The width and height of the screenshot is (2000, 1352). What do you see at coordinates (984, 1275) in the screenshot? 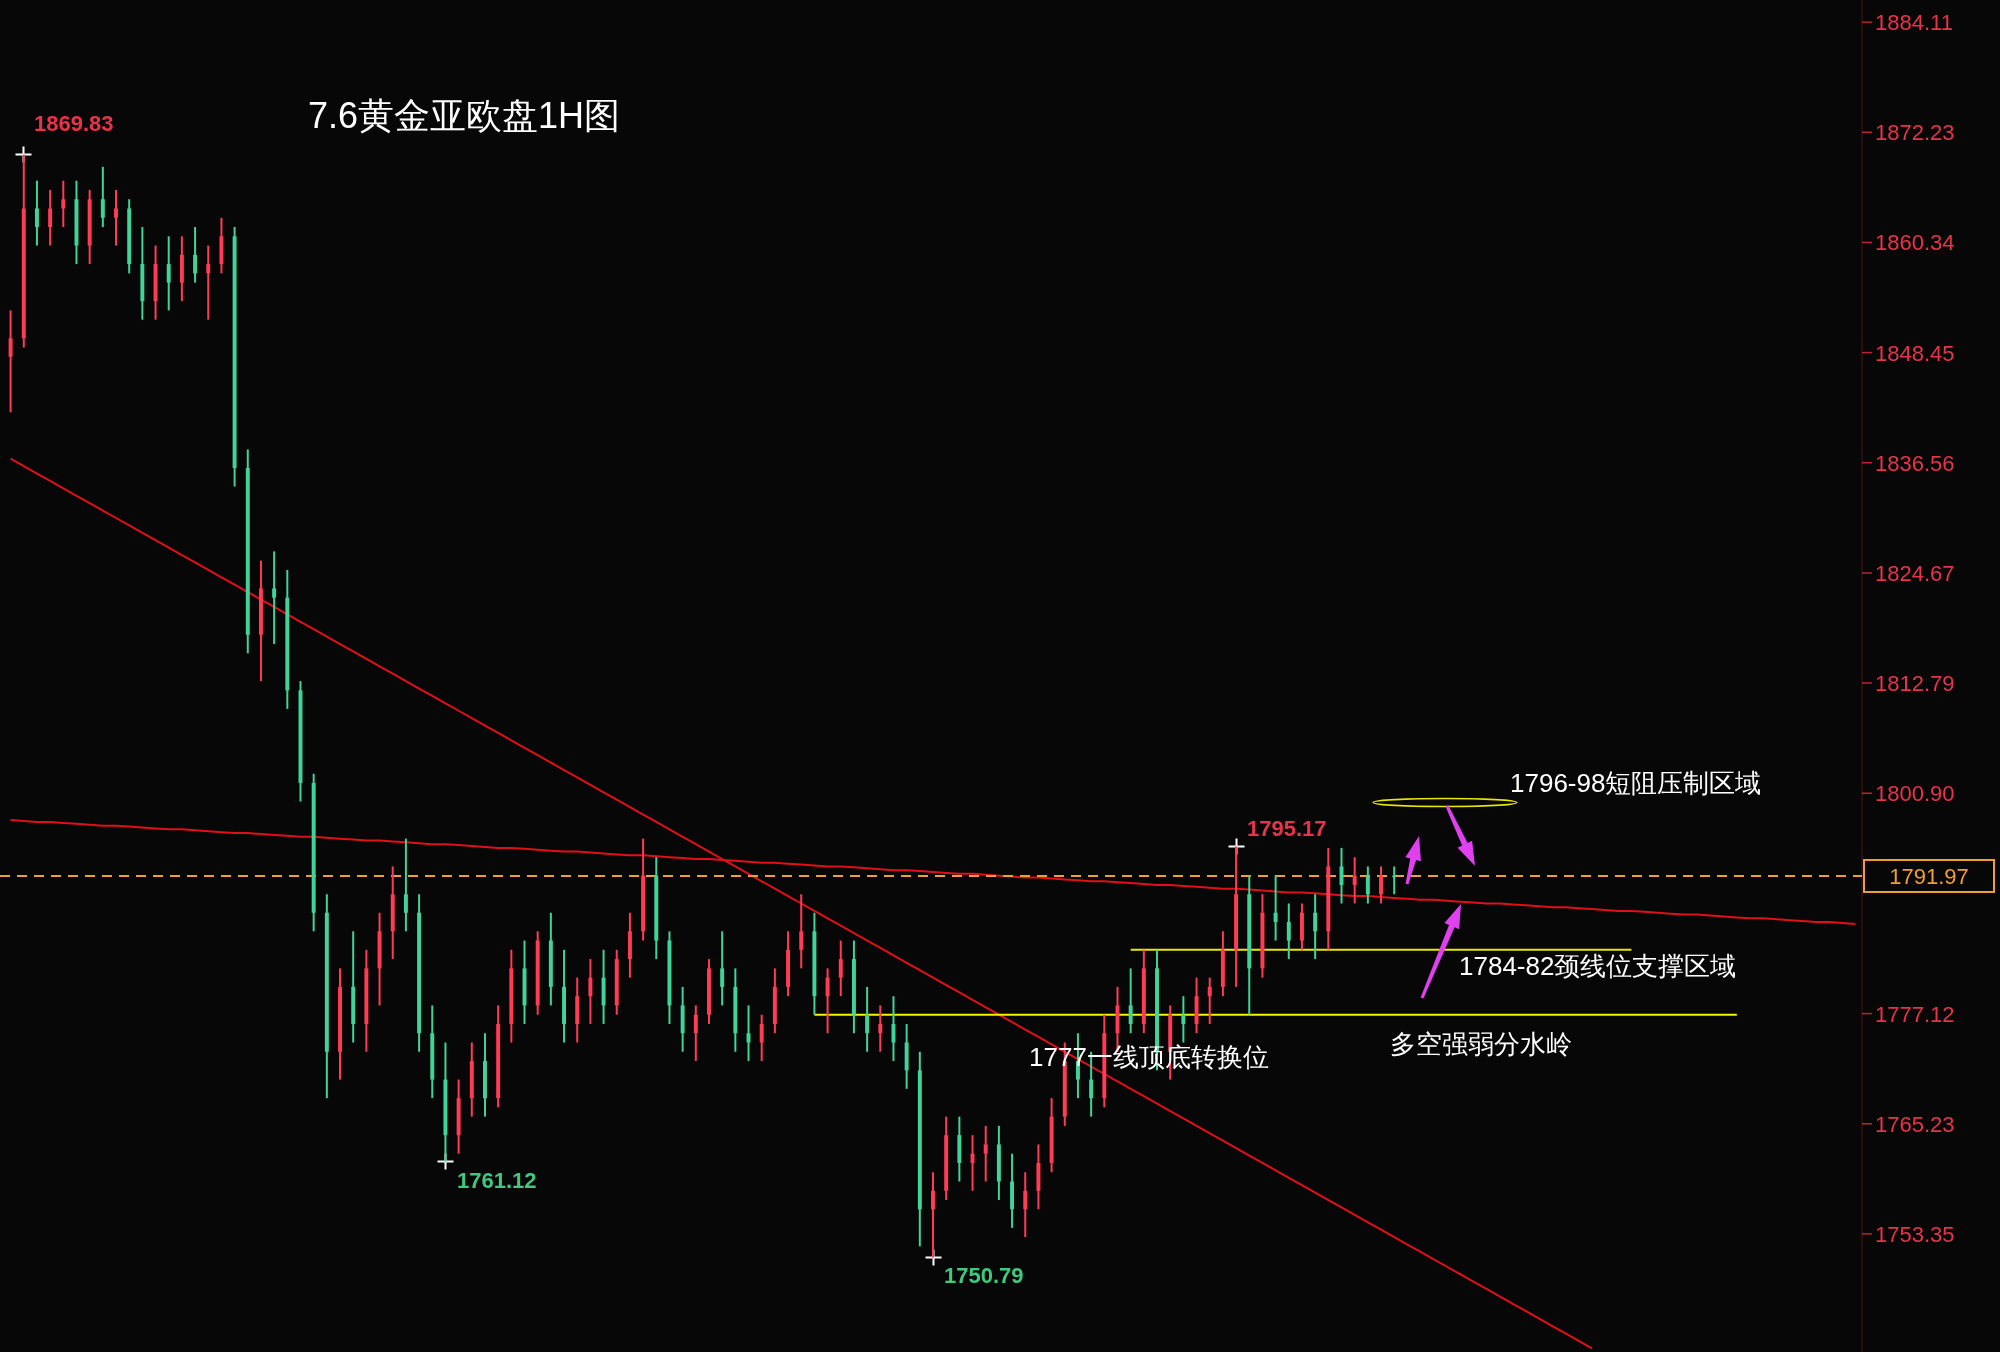
I see `annotation: 1750.79` at bounding box center [984, 1275].